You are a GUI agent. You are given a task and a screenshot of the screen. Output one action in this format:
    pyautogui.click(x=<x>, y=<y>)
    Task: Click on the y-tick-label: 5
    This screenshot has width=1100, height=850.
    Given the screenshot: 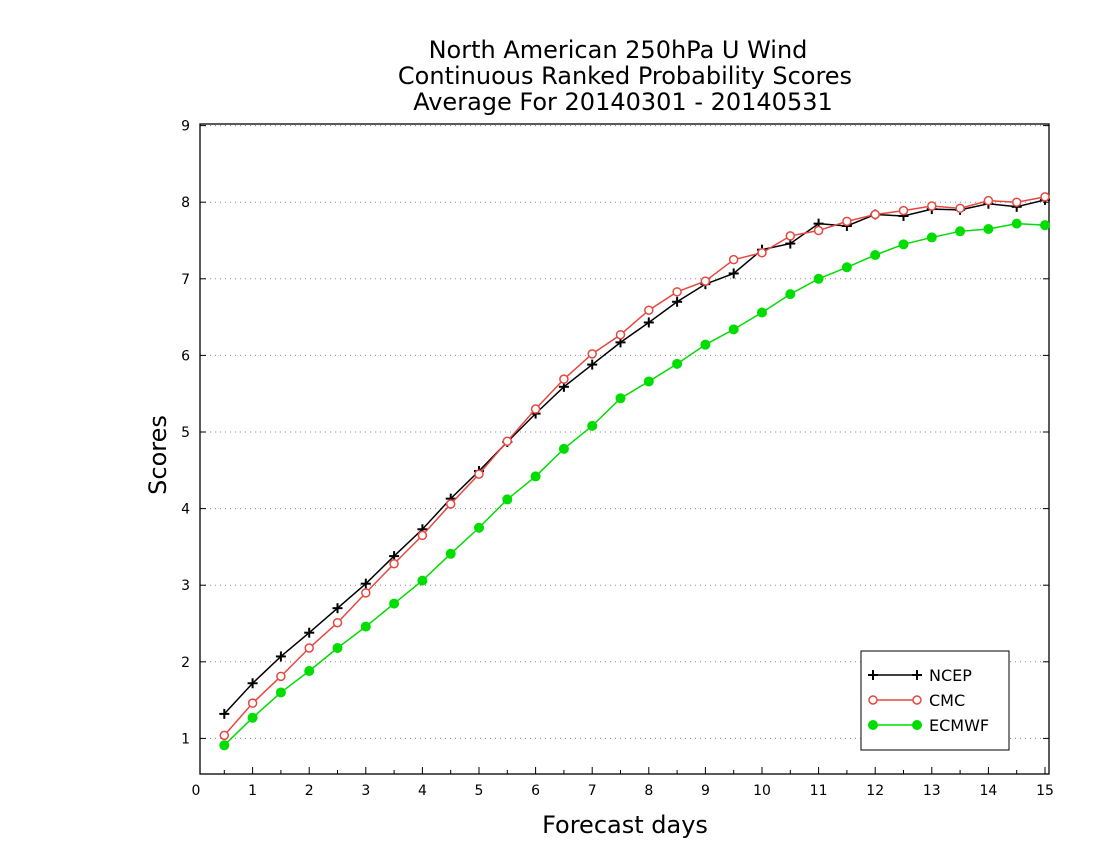 What is the action you would take?
    pyautogui.click(x=185, y=433)
    